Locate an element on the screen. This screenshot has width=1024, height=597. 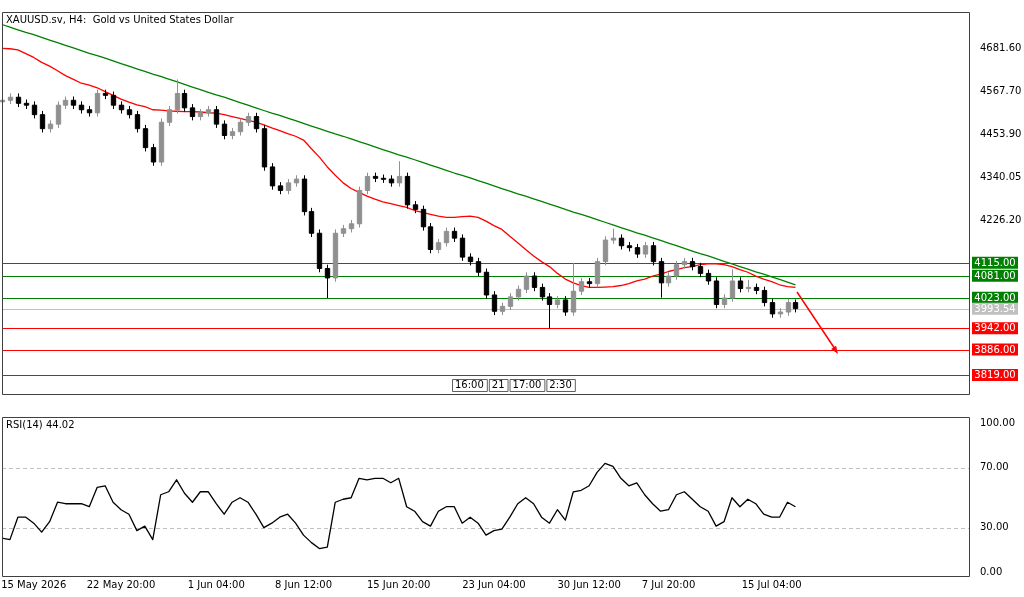
x-tick-label: 22 May 20:00 is located at coordinates (121, 584).